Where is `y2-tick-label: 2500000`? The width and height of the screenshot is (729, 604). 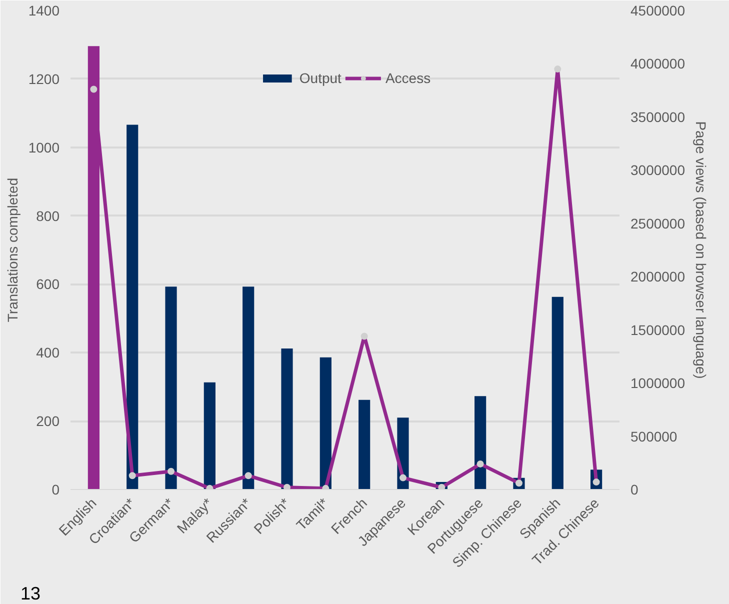
y2-tick-label: 2500000 is located at coordinates (658, 223).